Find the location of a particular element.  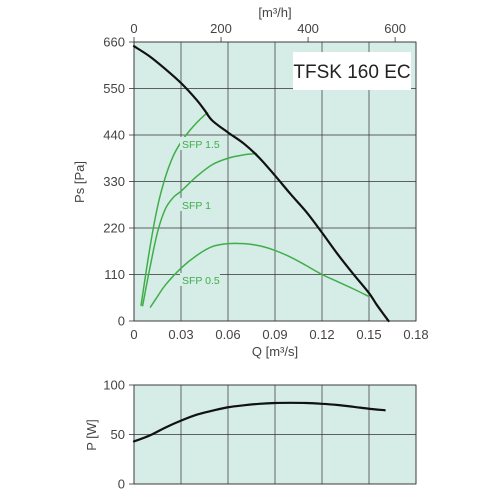

sfp-1-label-bg is located at coordinates (195, 204).